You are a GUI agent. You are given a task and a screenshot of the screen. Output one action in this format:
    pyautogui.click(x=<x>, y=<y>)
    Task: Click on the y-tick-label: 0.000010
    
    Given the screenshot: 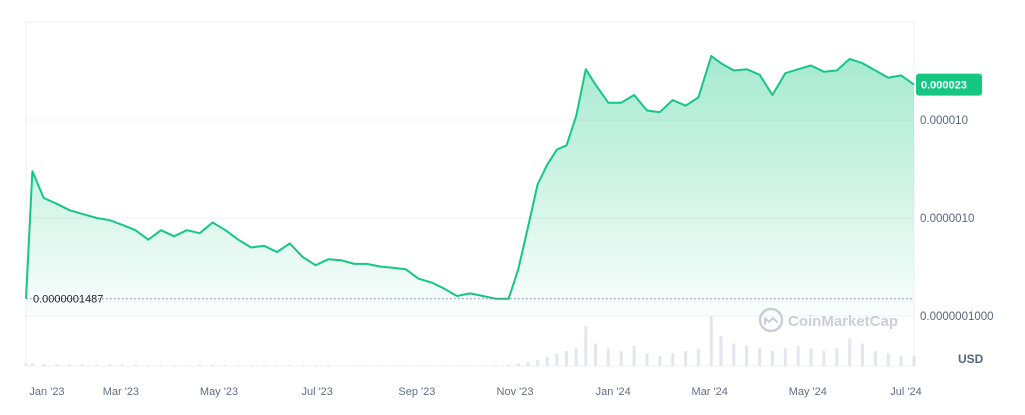 What is the action you would take?
    pyautogui.click(x=944, y=121)
    